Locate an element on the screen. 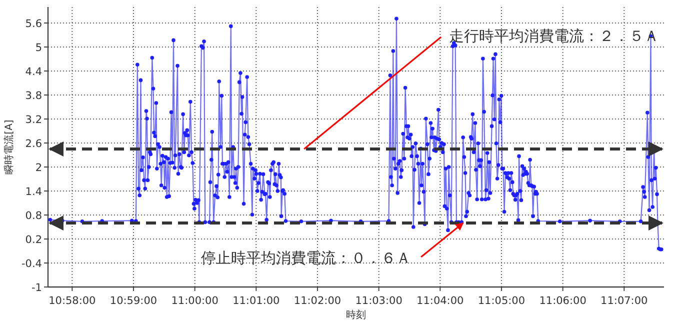 The width and height of the screenshot is (678, 322). y-tick-label: 1.4 is located at coordinates (33, 192).